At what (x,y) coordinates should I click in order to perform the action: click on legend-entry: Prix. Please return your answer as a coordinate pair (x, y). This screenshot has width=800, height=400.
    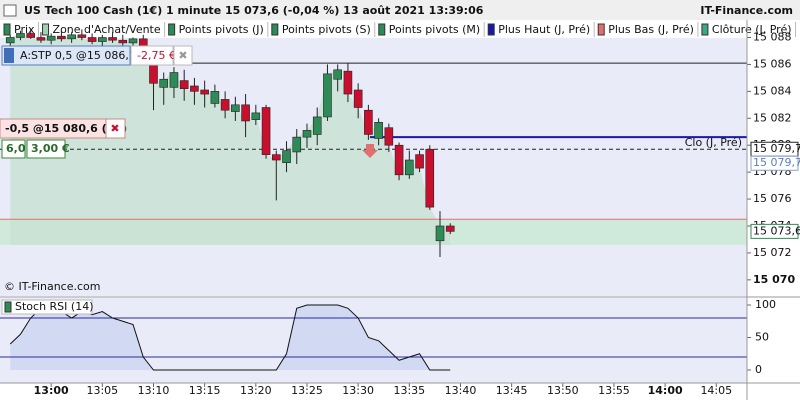
    Looking at the image, I should click on (24, 29).